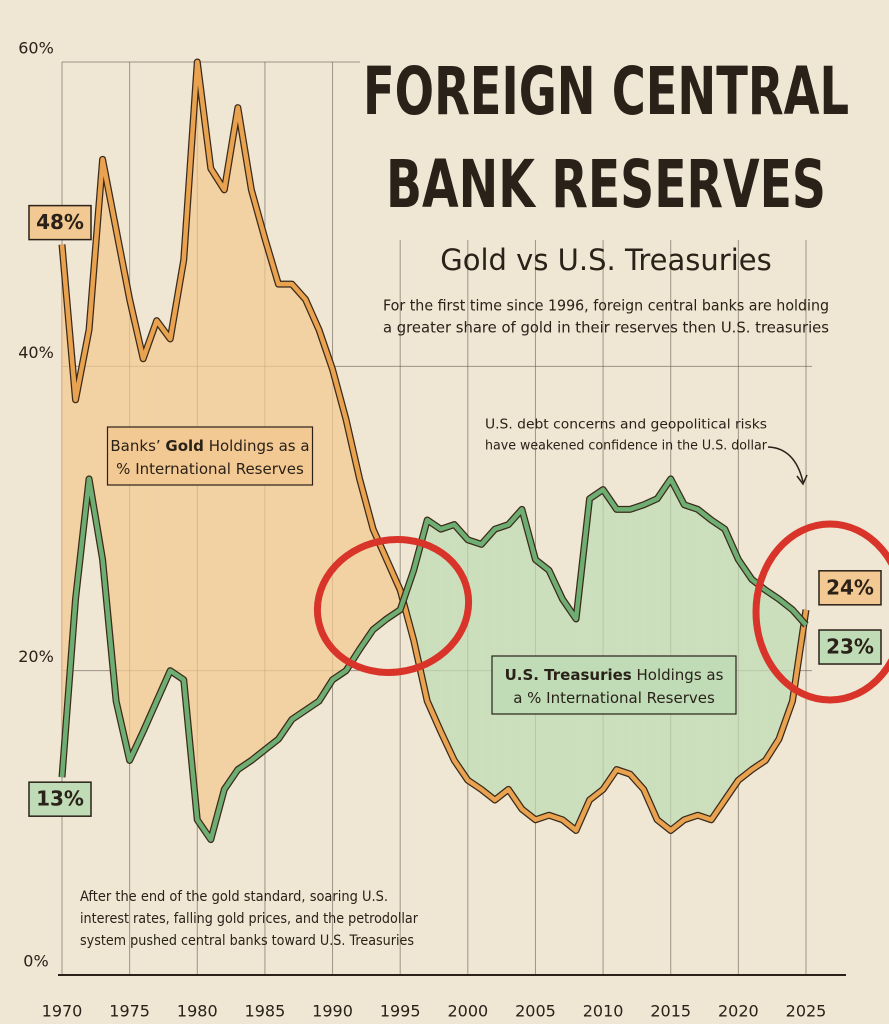 The image size is (889, 1024). I want to click on arrow-head, so click(802, 480).